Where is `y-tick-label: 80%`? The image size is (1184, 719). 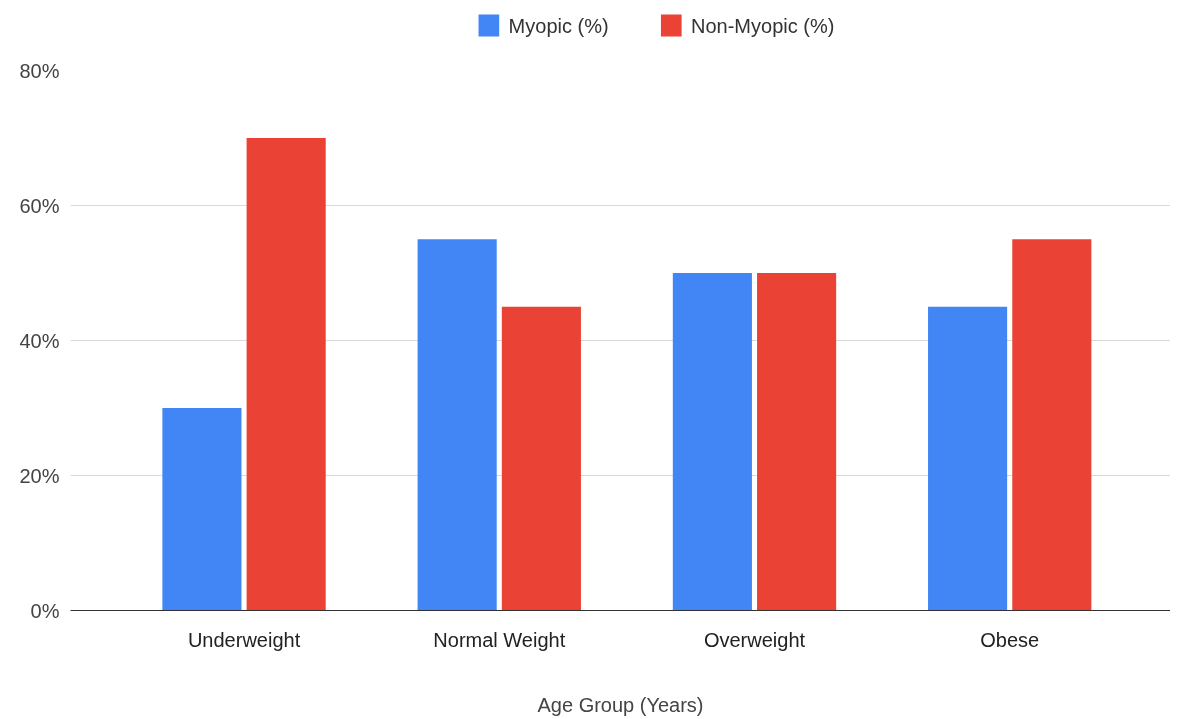
y-tick-label: 80% is located at coordinates (39, 70).